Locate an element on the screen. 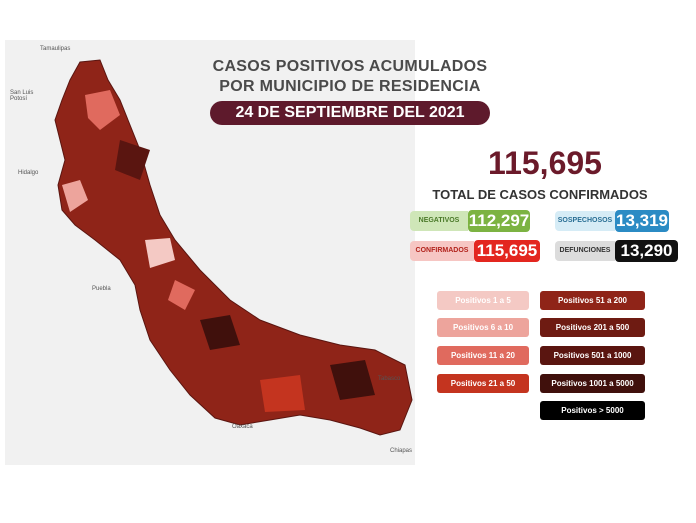 The height and width of the screenshot is (523, 696). legend-item: Positivos 1001 a 5000 is located at coordinates (592, 383).